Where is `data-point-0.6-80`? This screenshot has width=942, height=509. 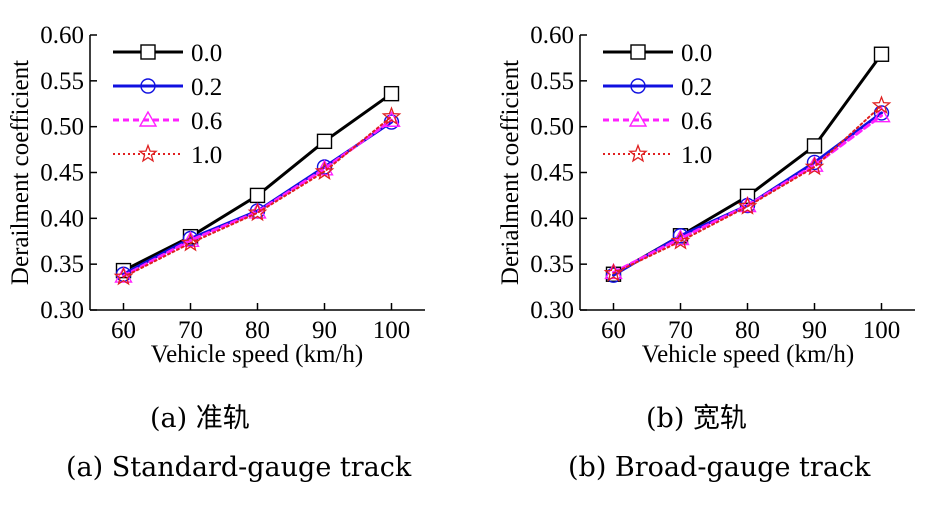 data-point-0.6-80 is located at coordinates (257, 210).